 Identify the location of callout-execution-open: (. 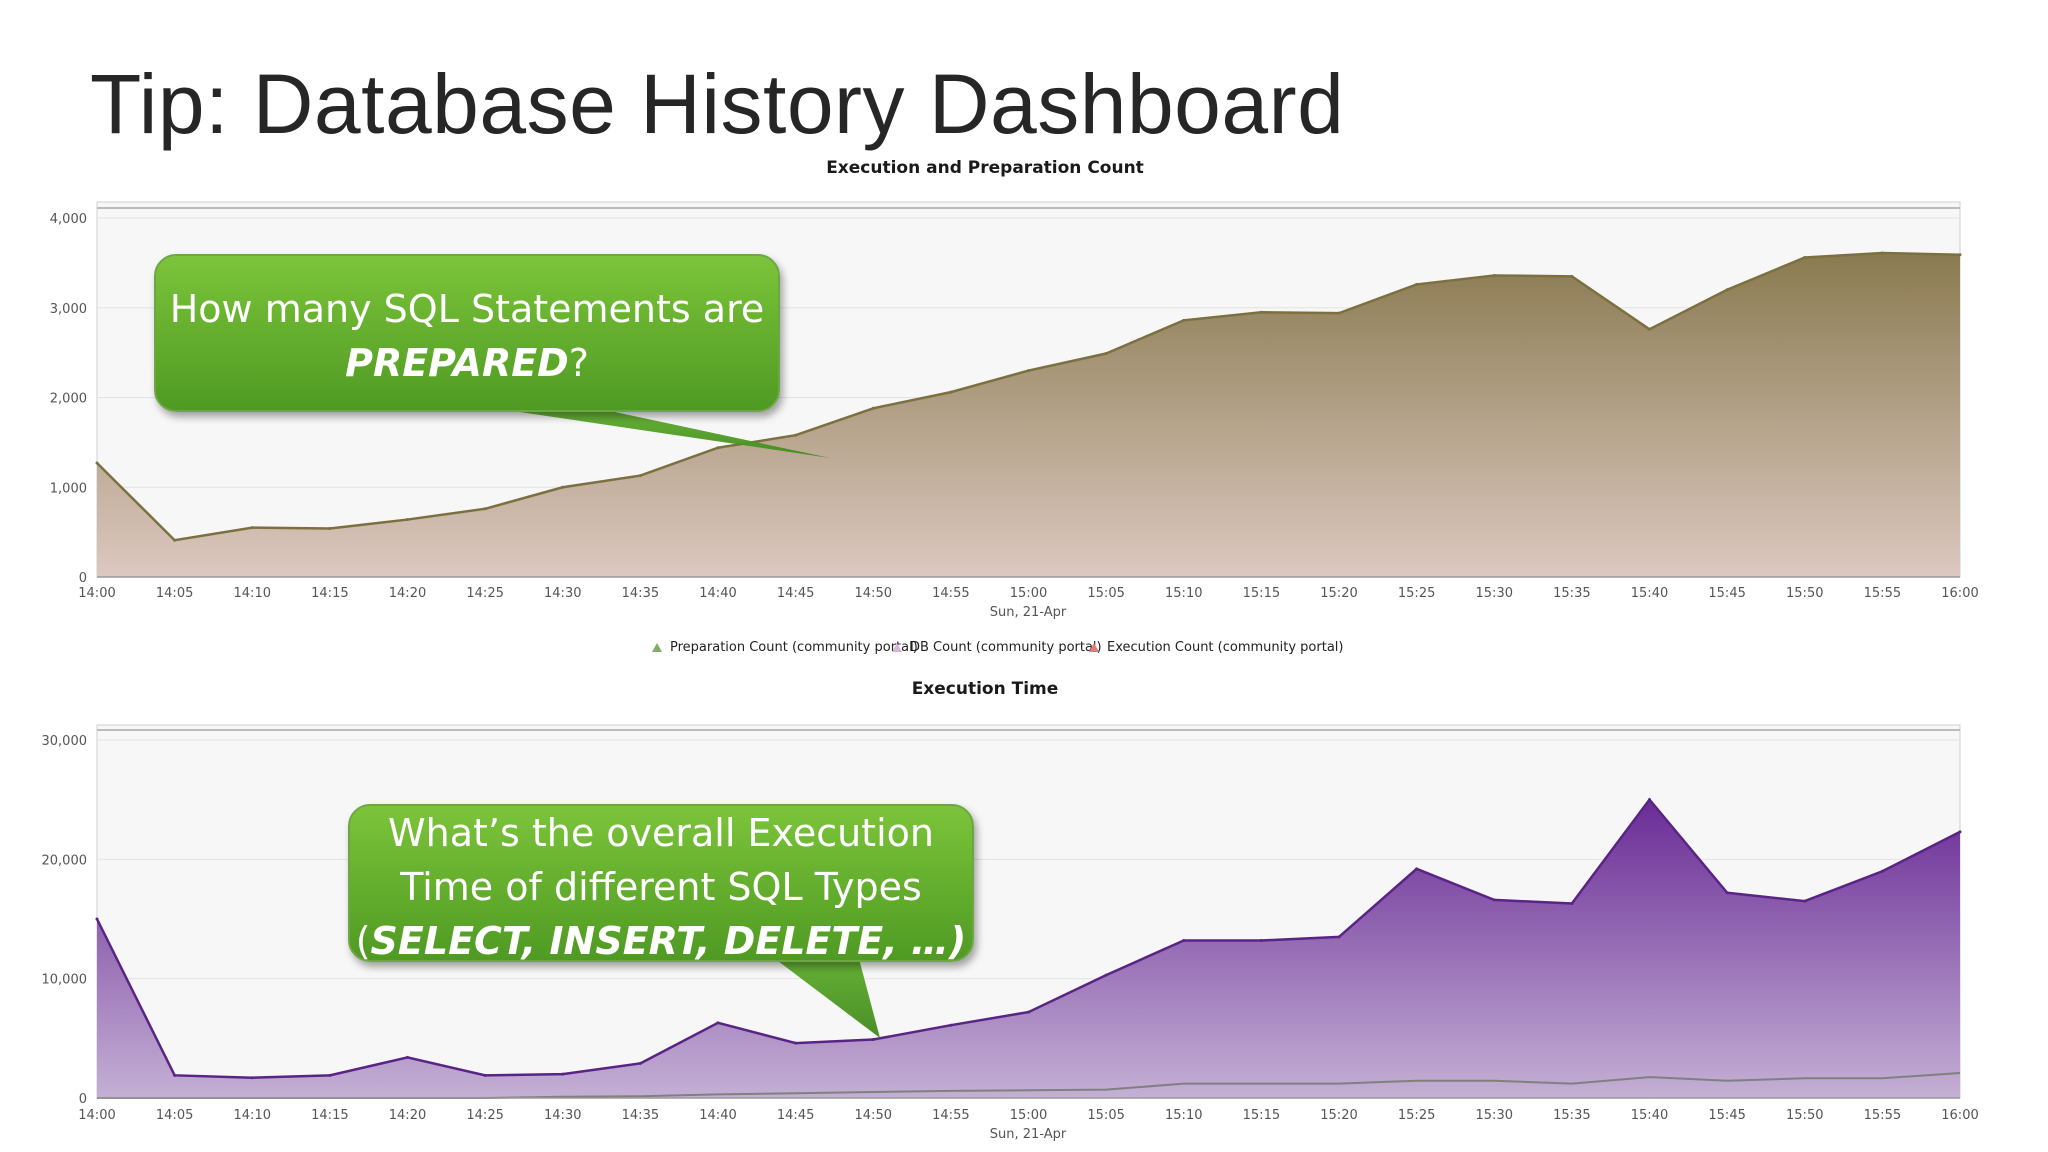
(363, 941).